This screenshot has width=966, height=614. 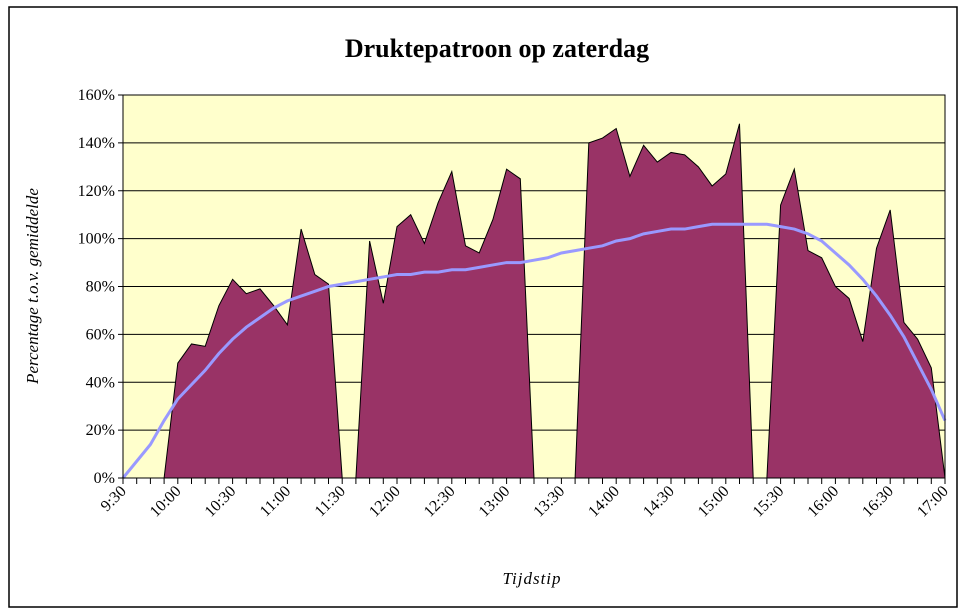 What do you see at coordinates (100, 430) in the screenshot?
I see `y-tick-label: 20%` at bounding box center [100, 430].